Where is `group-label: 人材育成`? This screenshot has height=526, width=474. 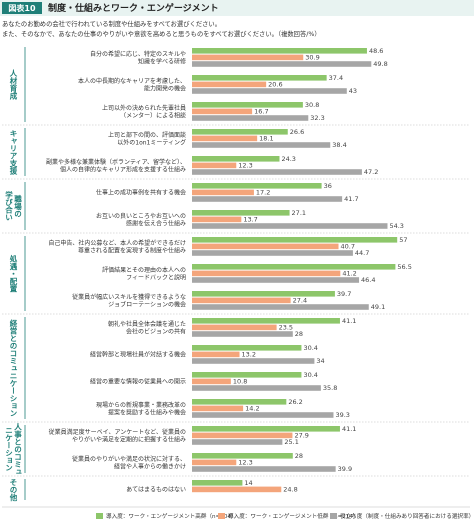
group-label: 人材育成 is located at coordinates (13, 85).